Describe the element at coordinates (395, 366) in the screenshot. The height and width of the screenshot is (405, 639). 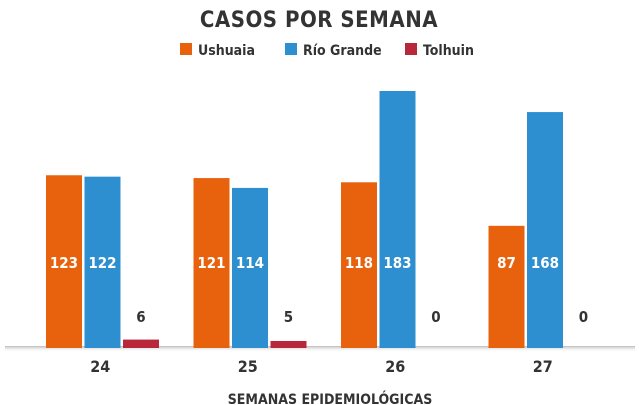
I see `x-tick-label: 26` at that location.